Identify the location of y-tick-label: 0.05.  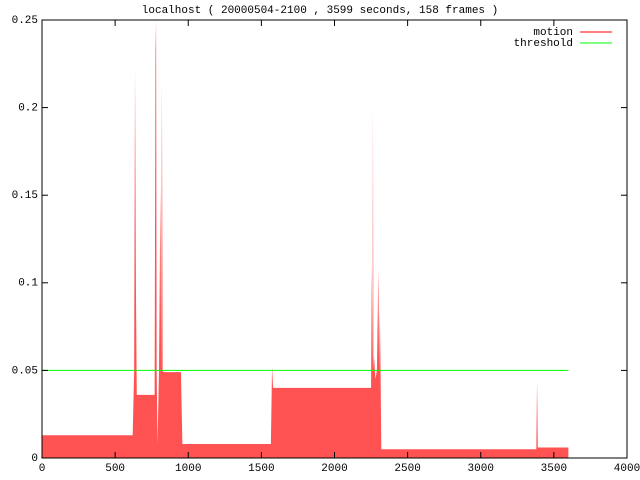
(25, 371).